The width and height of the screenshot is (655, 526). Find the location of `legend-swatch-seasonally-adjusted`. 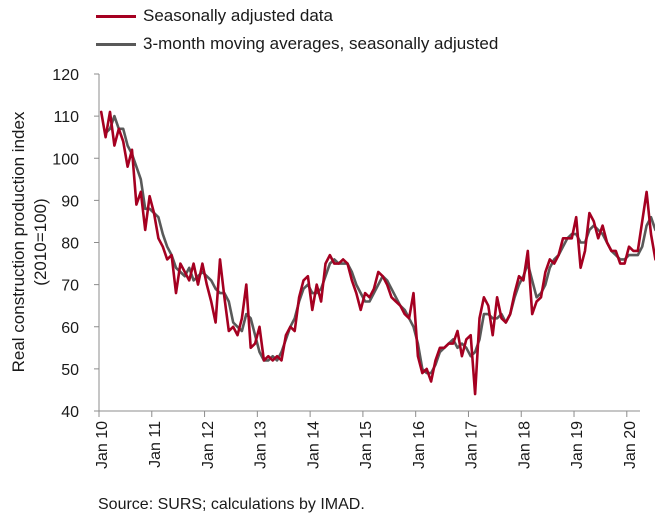

legend-swatch-seasonally-adjusted is located at coordinates (116, 16).